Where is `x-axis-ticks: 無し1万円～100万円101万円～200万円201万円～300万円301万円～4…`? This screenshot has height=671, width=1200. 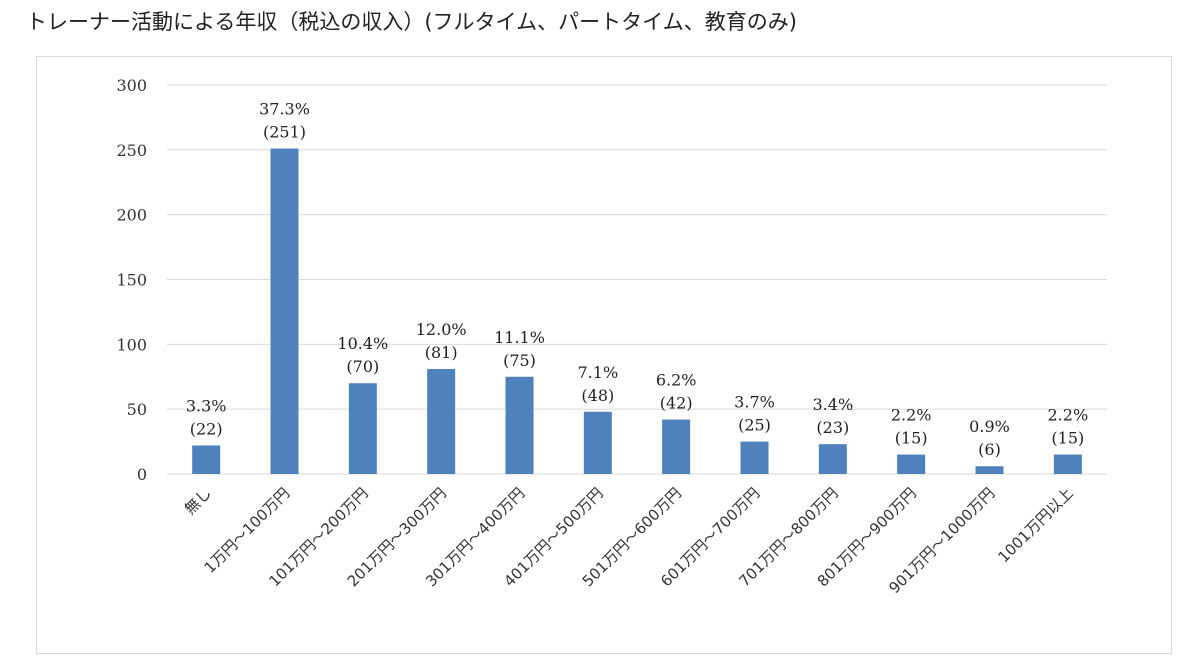 x-axis-ticks: 無し1万円～100万円101万円～200万円201万円～300万円301万円～4… is located at coordinates (629, 540).